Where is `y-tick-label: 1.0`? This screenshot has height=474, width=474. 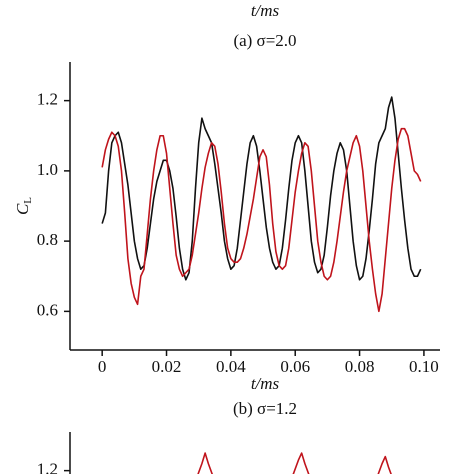
y-tick-label: 1.0 is located at coordinates (47, 169).